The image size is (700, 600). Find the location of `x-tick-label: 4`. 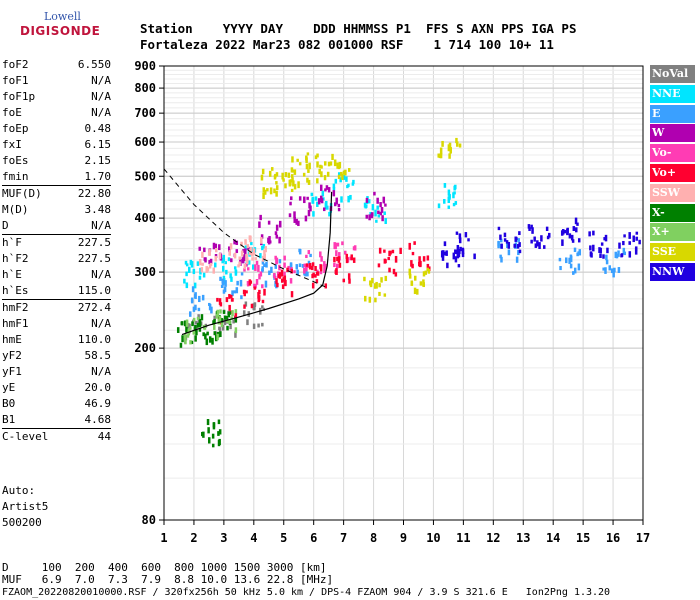

x-tick-label: 4 is located at coordinates (253, 538).